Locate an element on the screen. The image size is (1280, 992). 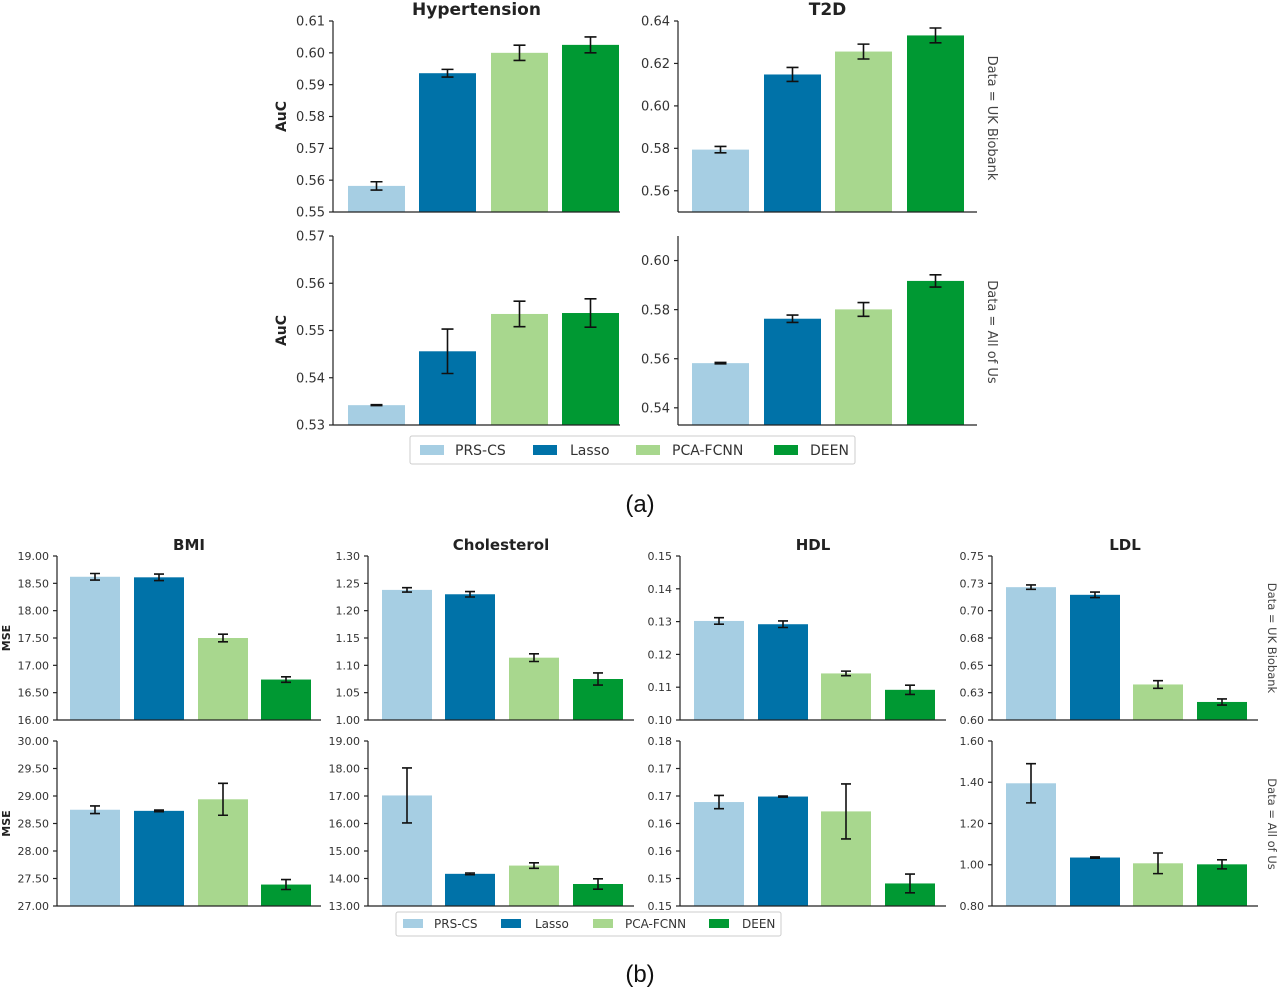
legend-b-label-3: DEEN is located at coordinates (758, 924).